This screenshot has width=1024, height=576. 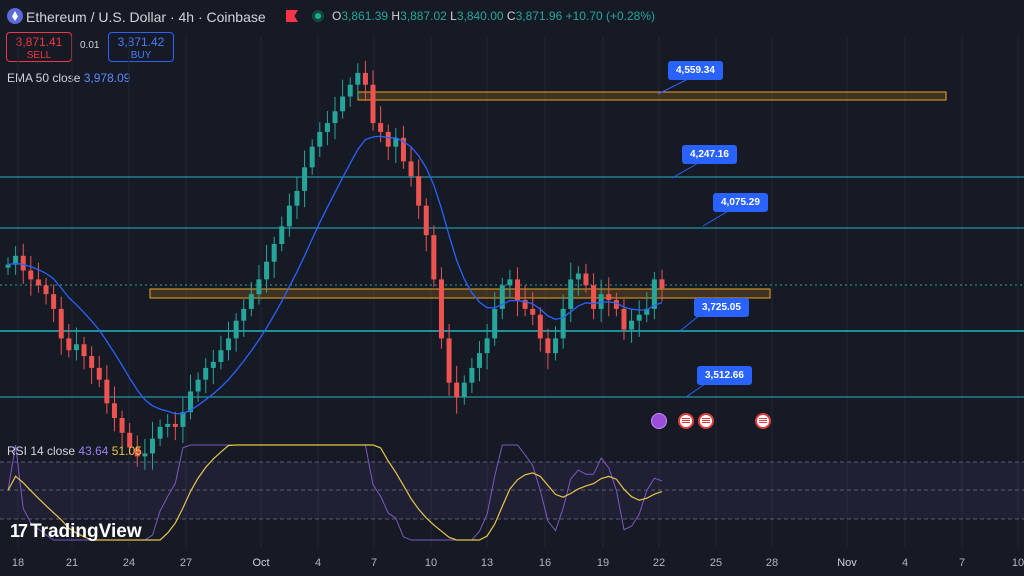 I want to click on support-zone, so click(x=460, y=293).